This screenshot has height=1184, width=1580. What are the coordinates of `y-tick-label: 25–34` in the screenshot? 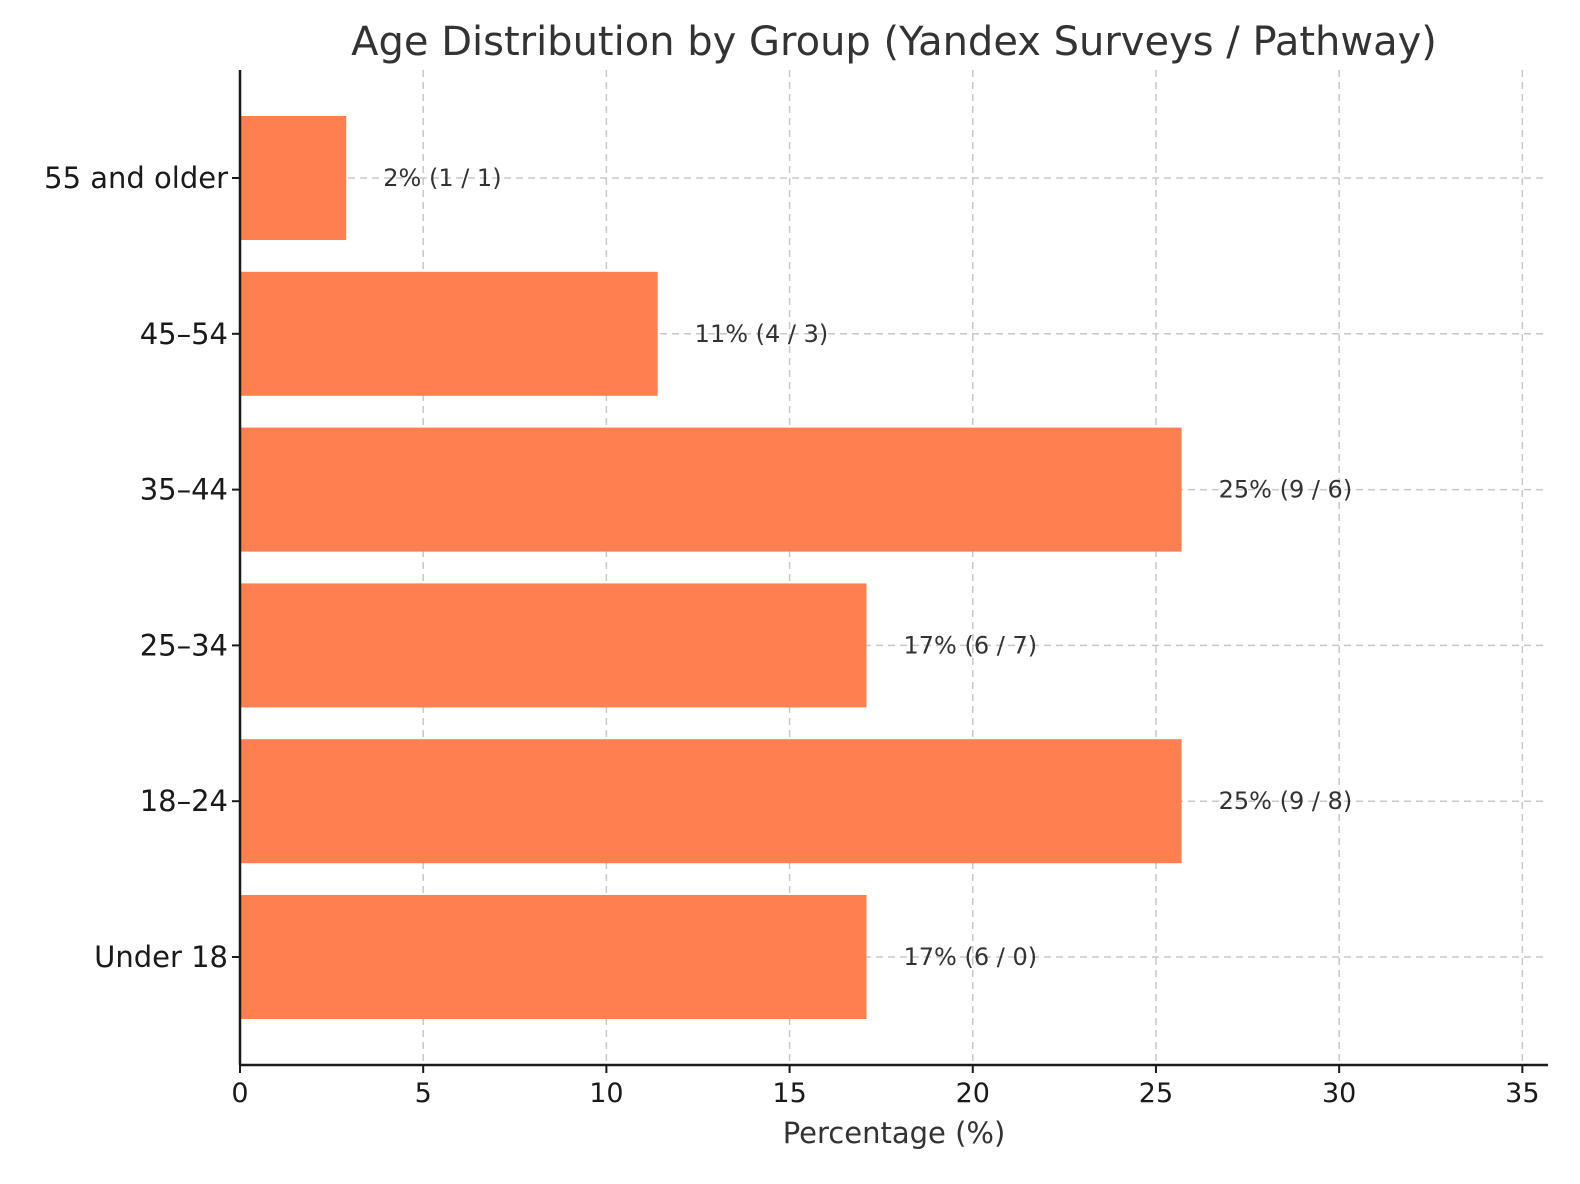 It's located at (184, 645).